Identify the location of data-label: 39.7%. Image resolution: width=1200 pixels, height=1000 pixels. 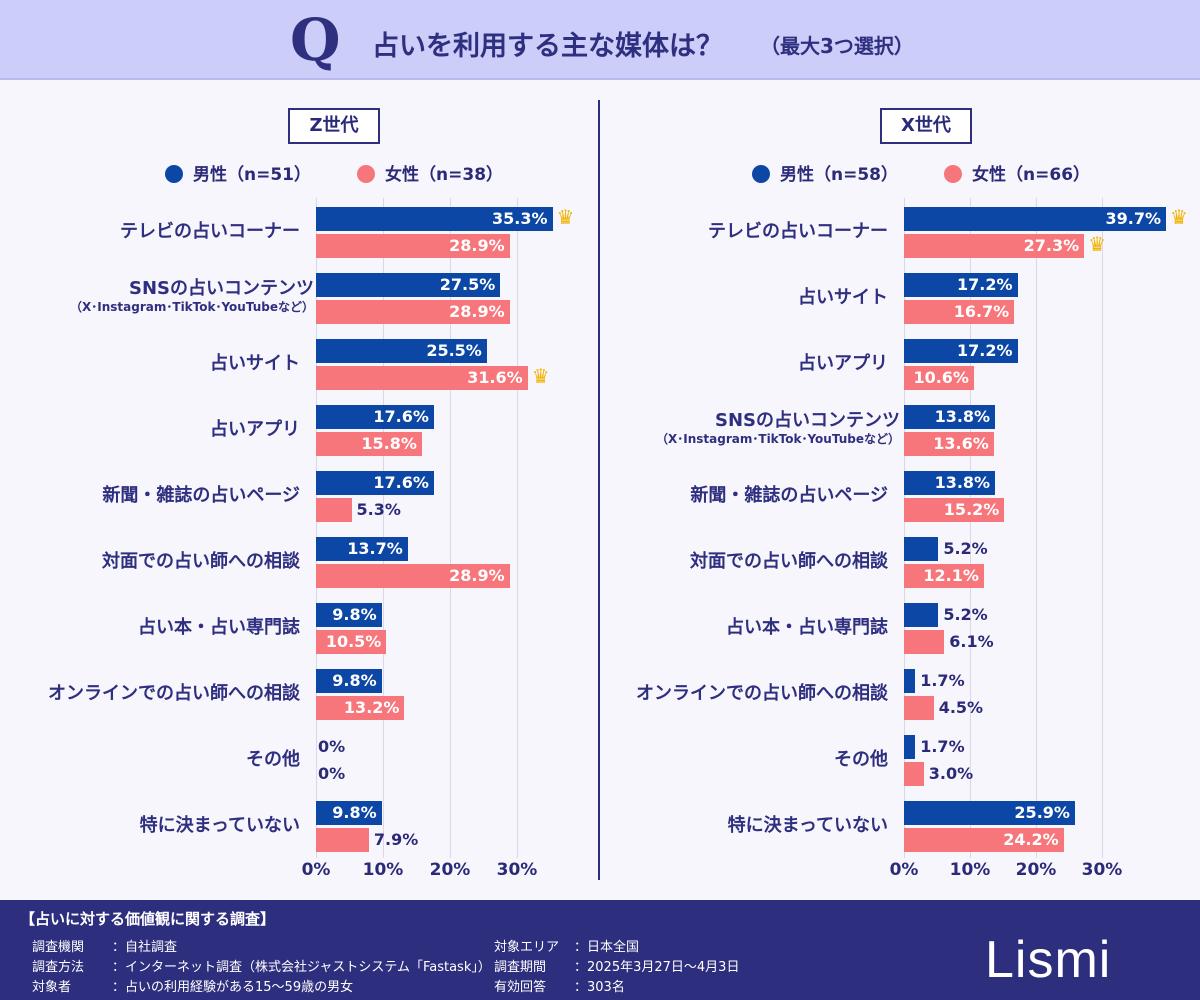
(1133, 218).